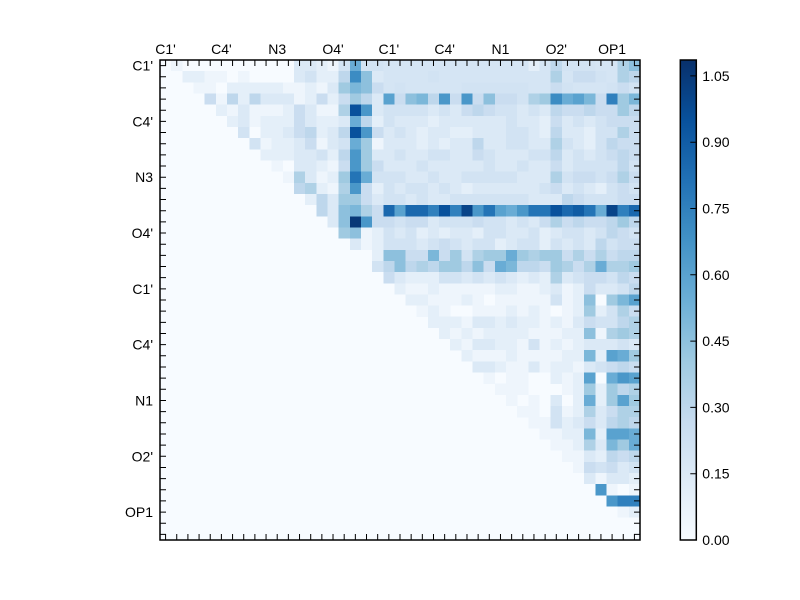 This screenshot has width=800, height=600. I want to click on svg-text: 0.75, so click(715, 209).